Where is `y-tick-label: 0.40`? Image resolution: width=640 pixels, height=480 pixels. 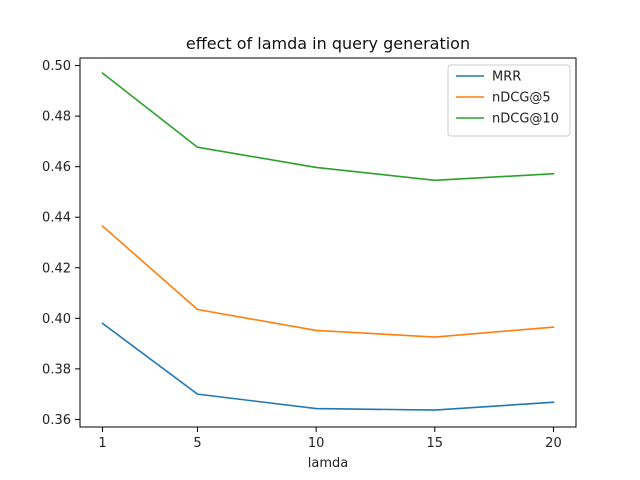
y-tick-label: 0.40 is located at coordinates (56, 319).